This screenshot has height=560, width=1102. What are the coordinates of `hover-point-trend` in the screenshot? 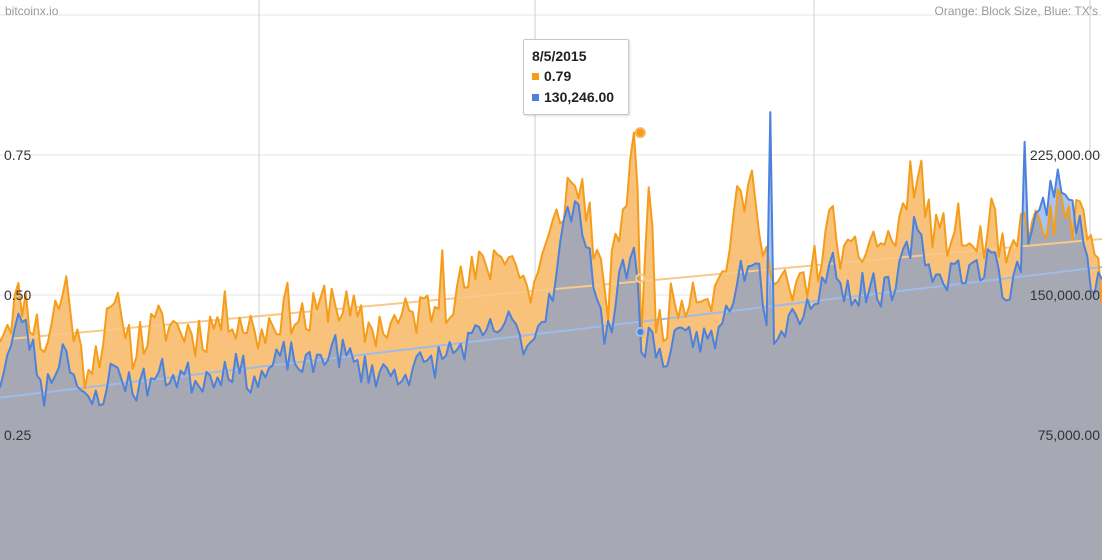 It's located at (640, 278).